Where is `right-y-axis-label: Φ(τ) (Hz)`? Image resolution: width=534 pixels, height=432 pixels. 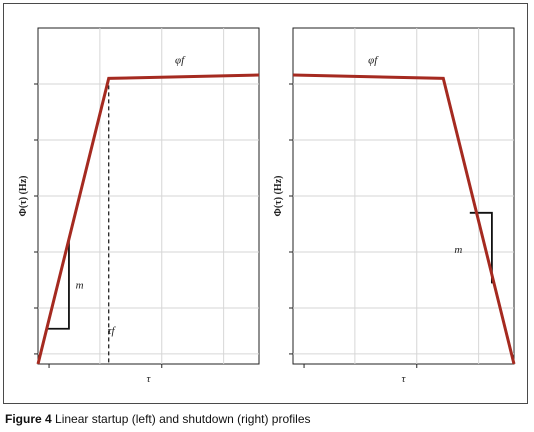
right-y-axis-label: Φ(τ) (Hz) is located at coordinates (278, 196).